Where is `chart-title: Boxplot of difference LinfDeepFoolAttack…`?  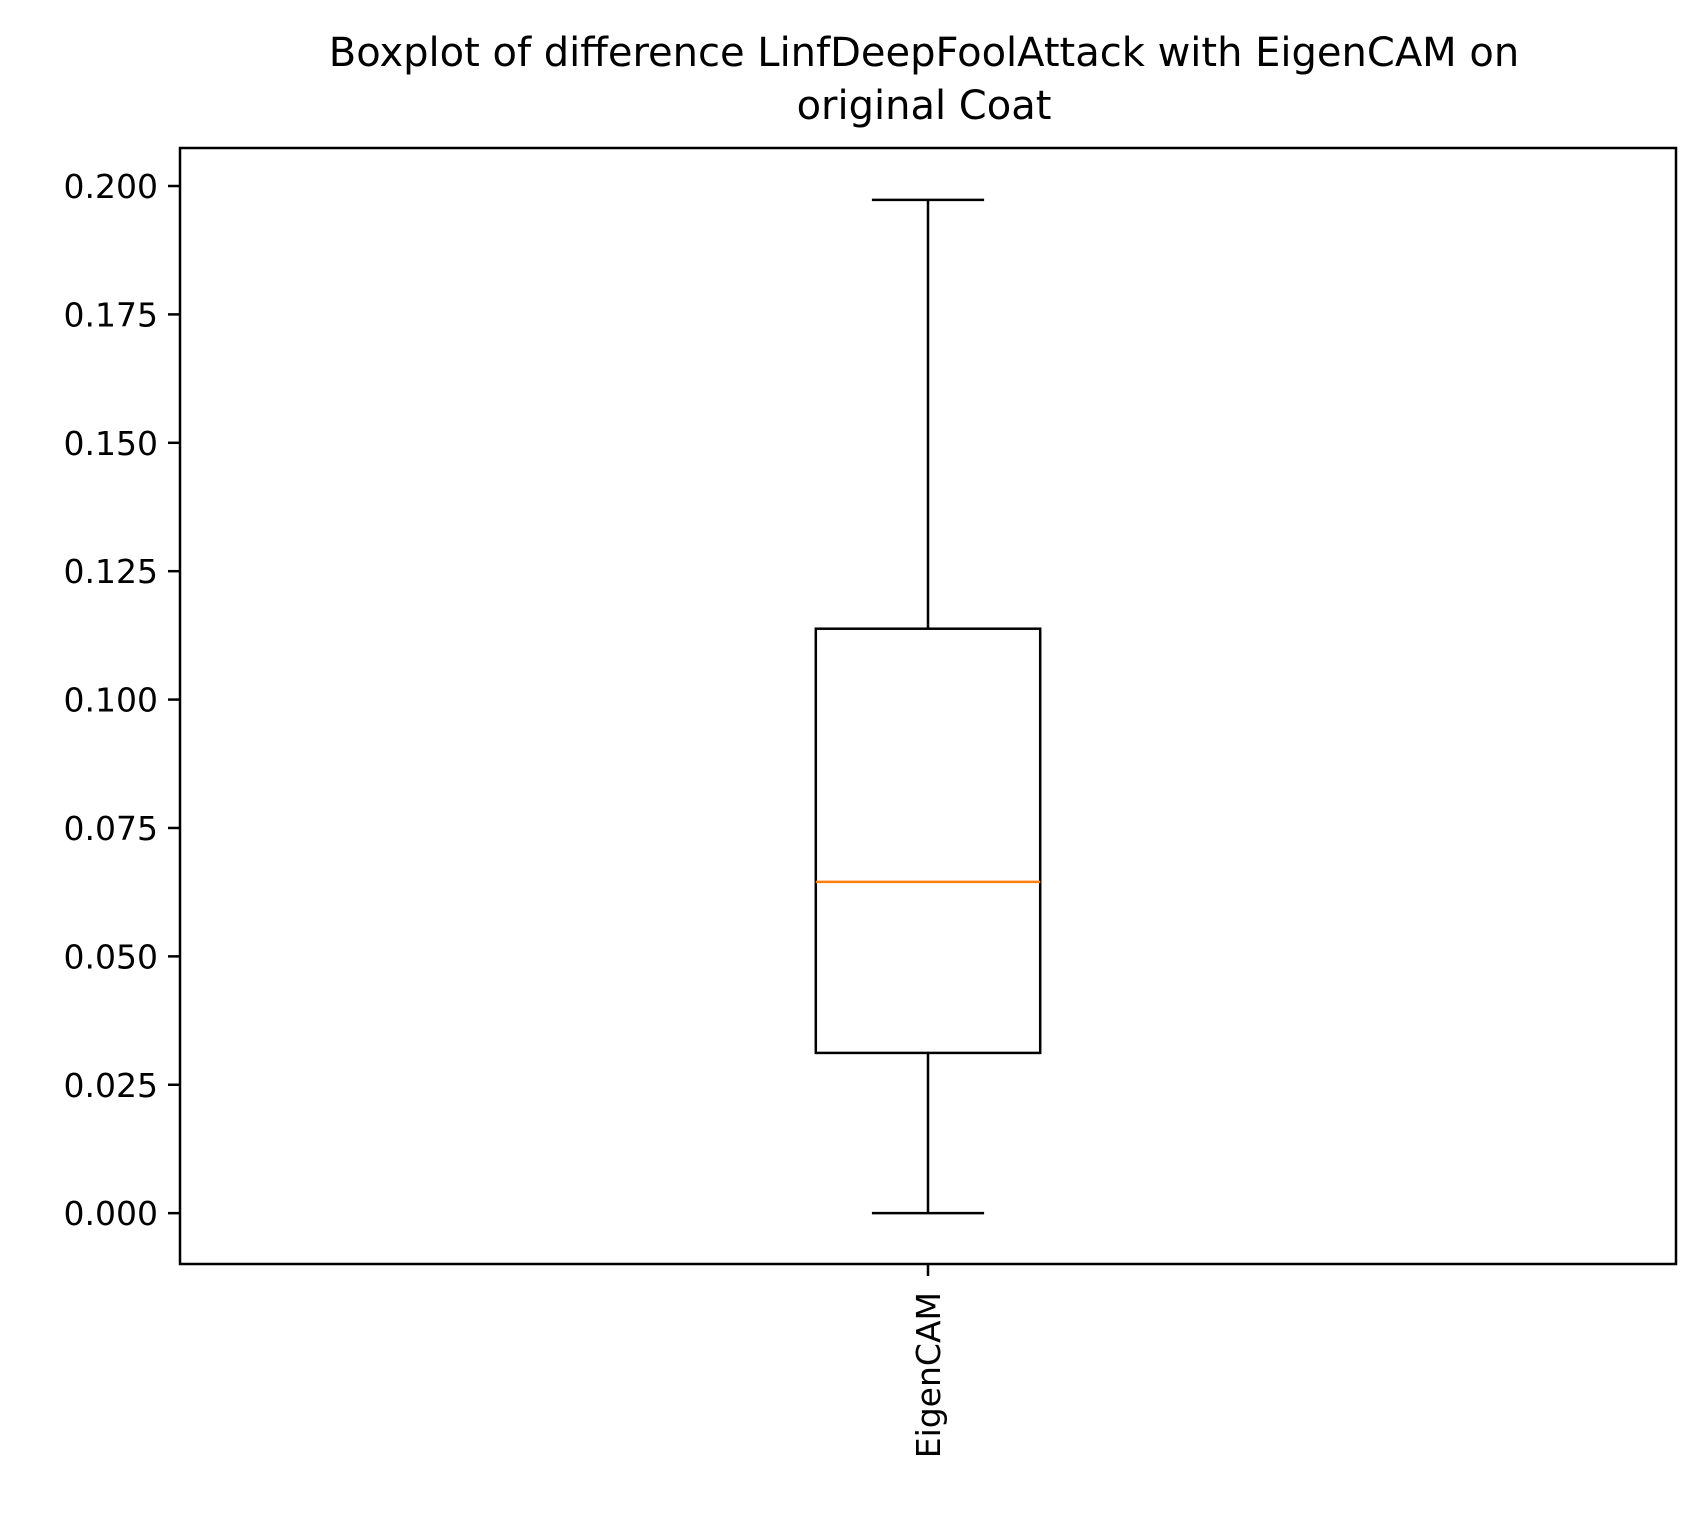 chart-title: Boxplot of difference LinfDeepFoolAttack… is located at coordinates (924, 79).